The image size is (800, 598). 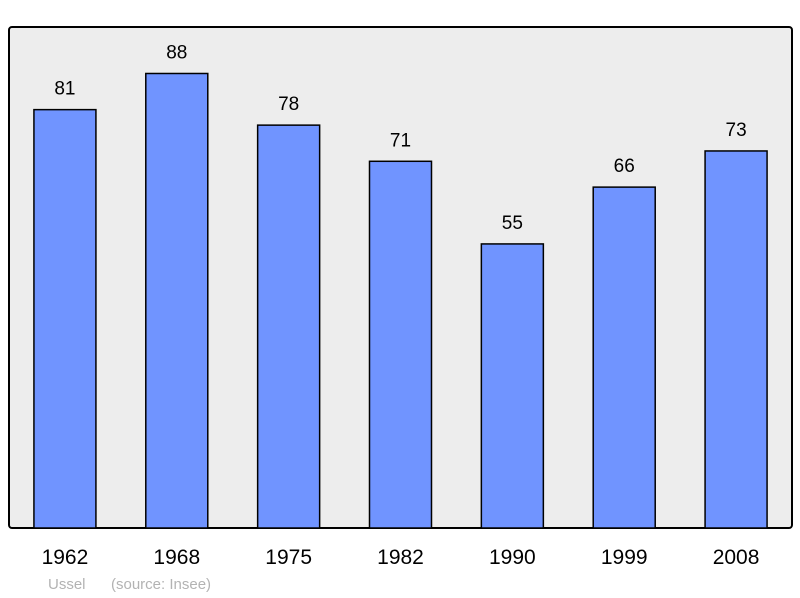 I want to click on data-label-2008: 73, so click(x=736, y=130).